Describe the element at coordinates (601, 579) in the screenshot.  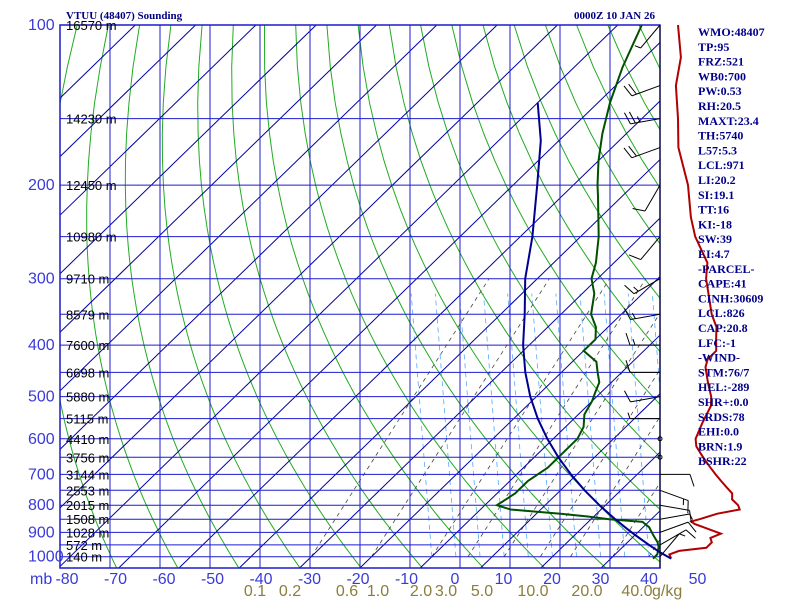
I see `temperature-tick-label: 30` at that location.